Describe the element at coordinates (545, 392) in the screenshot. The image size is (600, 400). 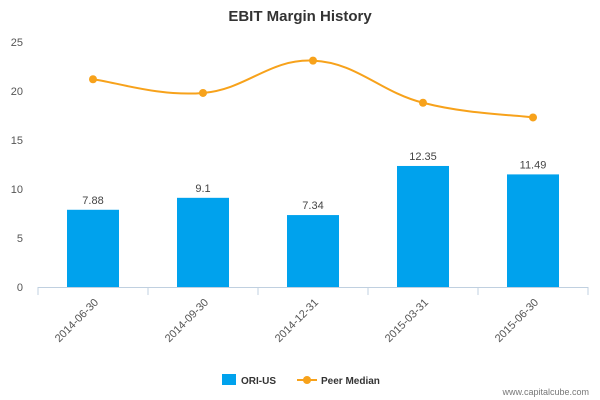
I see `credit-text: www.capitalcube.com` at that location.